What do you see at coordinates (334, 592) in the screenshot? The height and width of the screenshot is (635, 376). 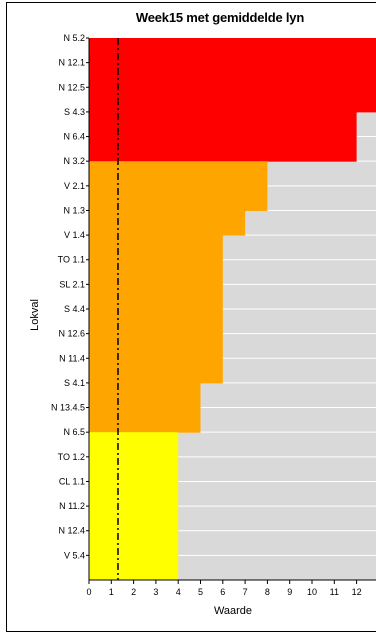 I see `x-tick-label: 11` at bounding box center [334, 592].